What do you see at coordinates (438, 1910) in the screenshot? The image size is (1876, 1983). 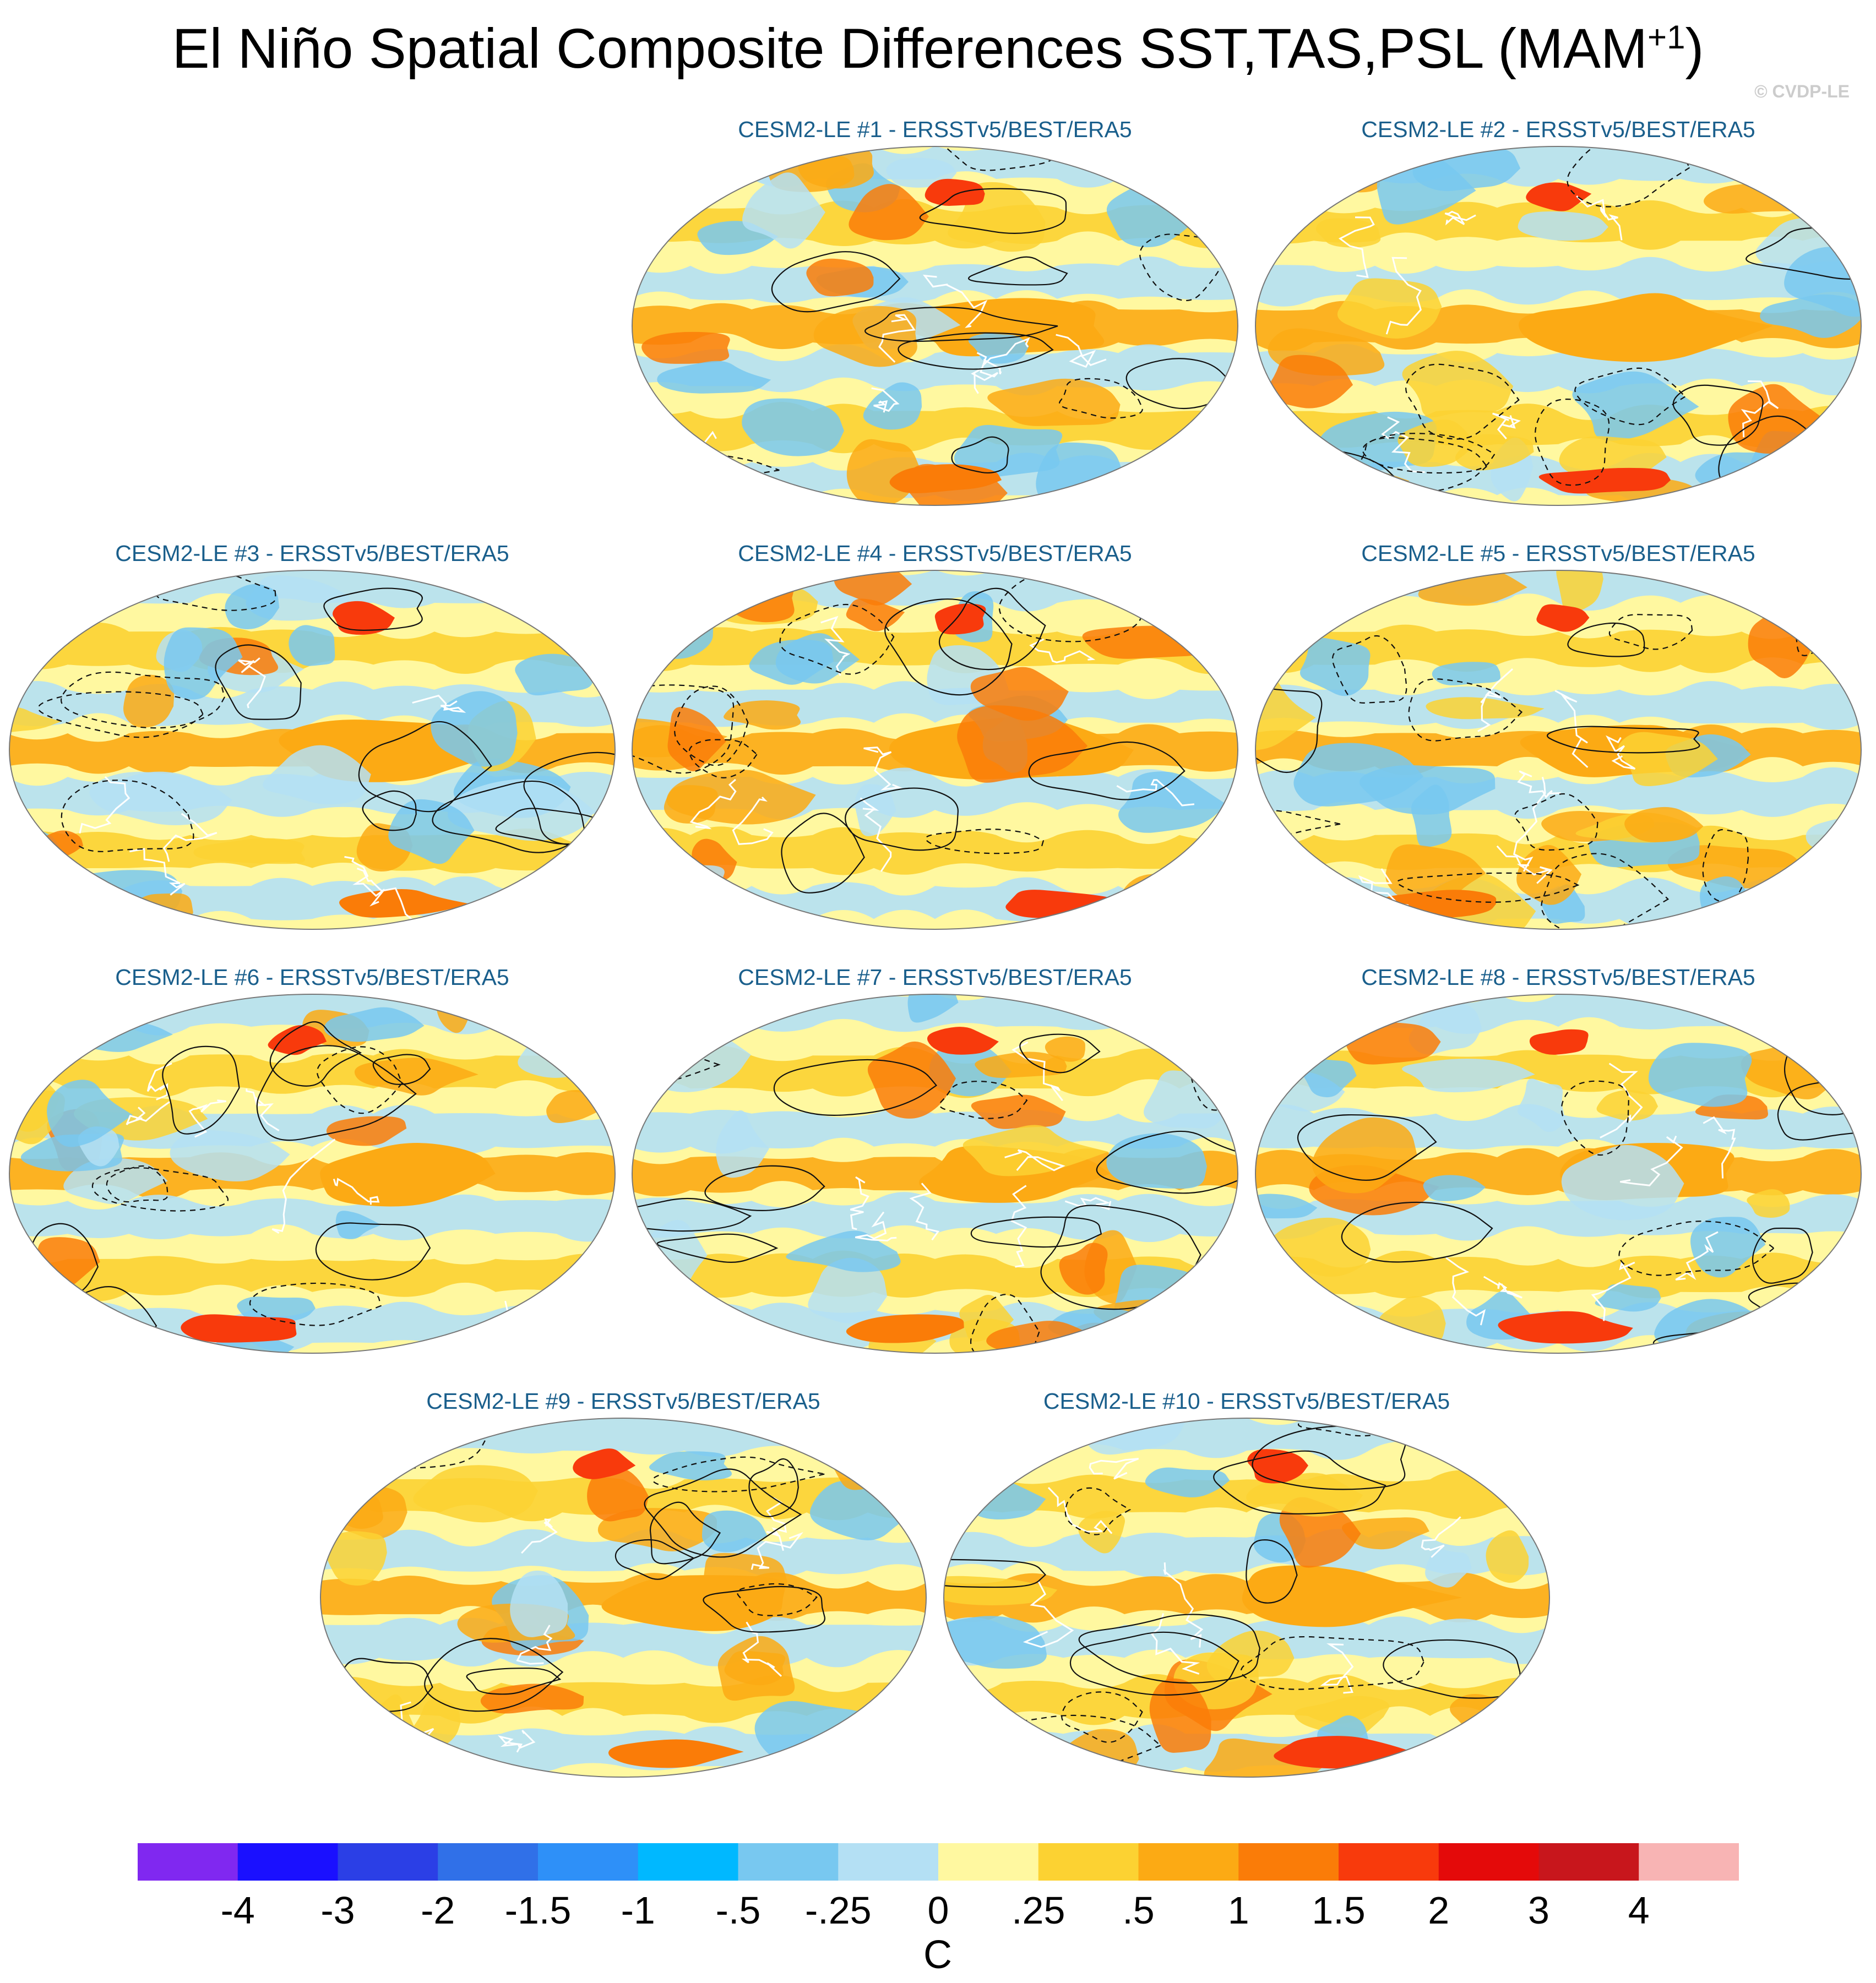 I see `colorbar-tick-label: -2` at bounding box center [438, 1910].